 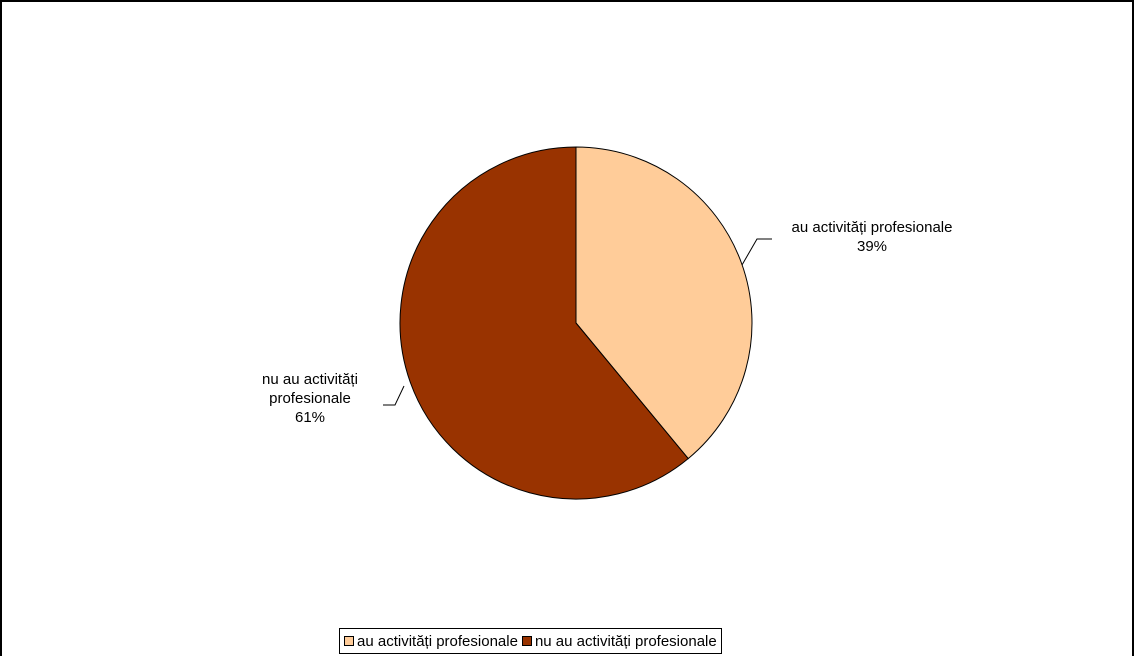 What do you see at coordinates (625, 641) in the screenshot?
I see `legend-label: nu au activități profesionale` at bounding box center [625, 641].